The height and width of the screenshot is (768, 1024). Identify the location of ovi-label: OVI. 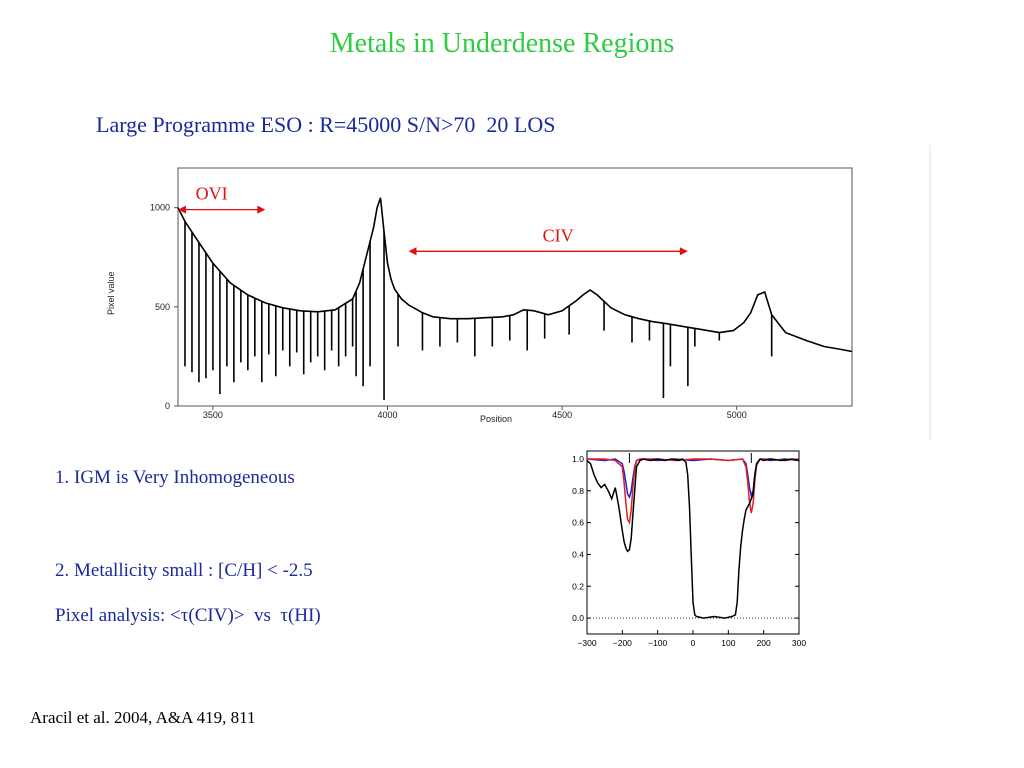
(212, 194).